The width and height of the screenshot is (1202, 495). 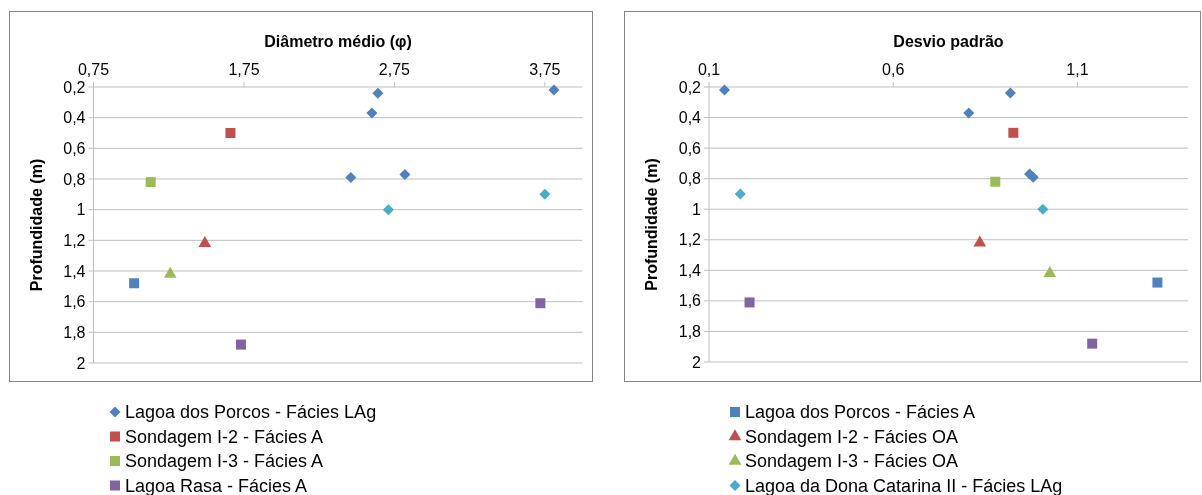 I want to click on legend-label: Lagoa da Dona Catarina II - Fácies LAg, so click(x=904, y=485).